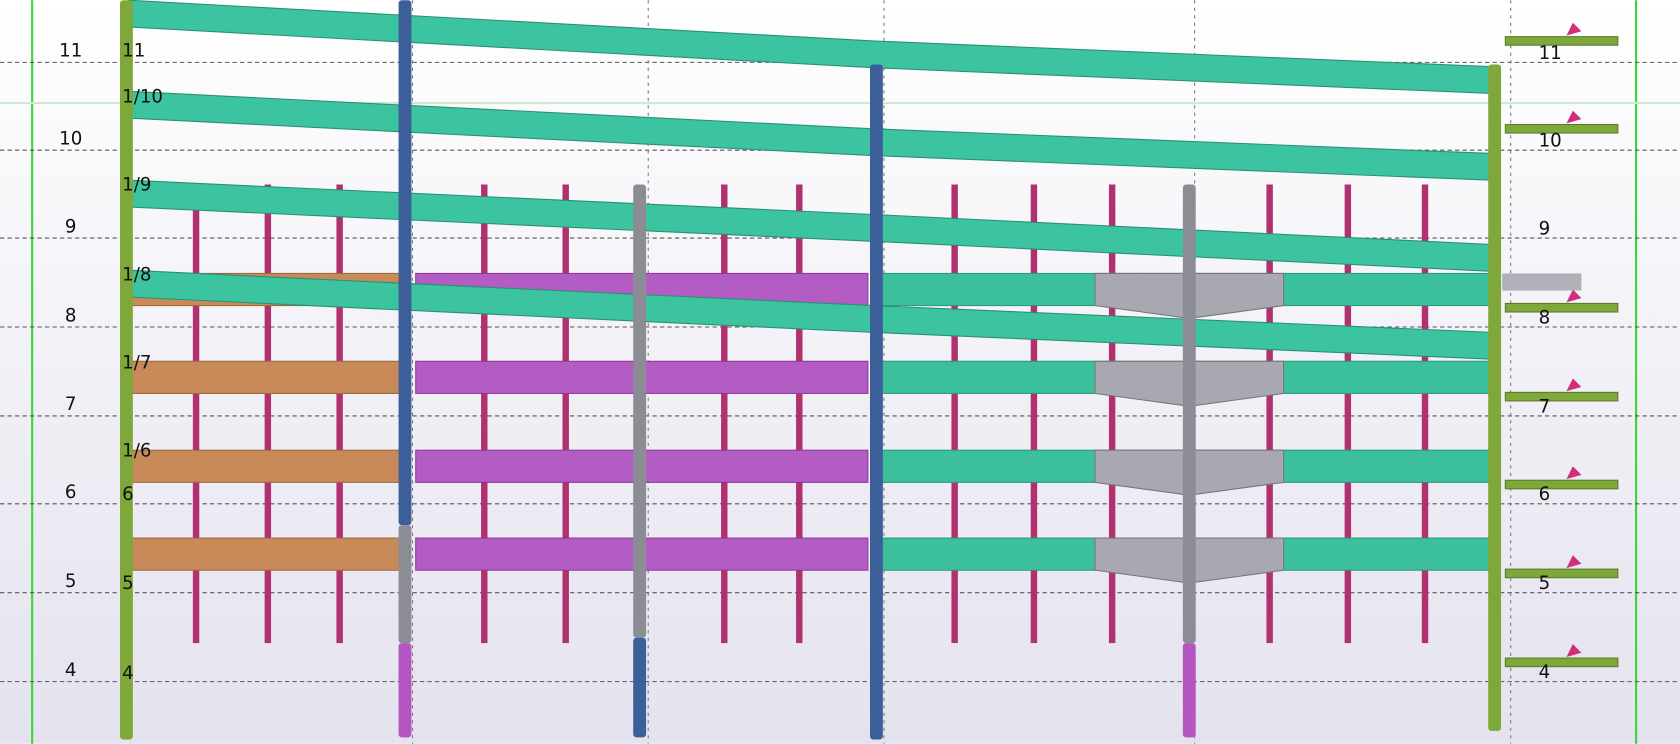 The height and width of the screenshot is (744, 1680). What do you see at coordinates (136, 450) in the screenshot?
I see `grid-label: 1/6` at bounding box center [136, 450].